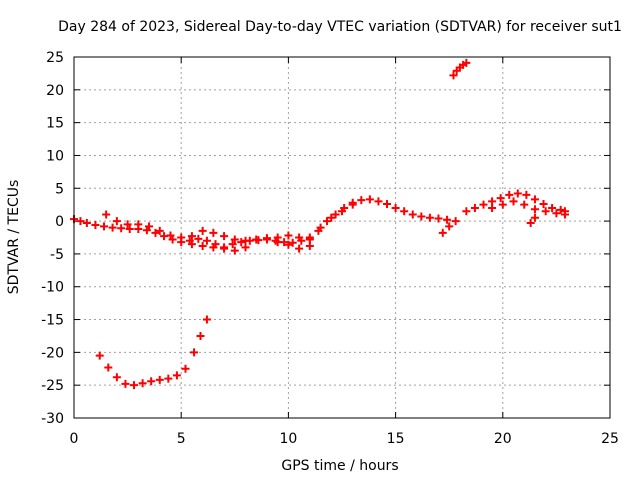 This screenshot has height=480, width=640. What do you see at coordinates (52, 353) in the screenshot?
I see `y-tick-label: -20` at bounding box center [52, 353].